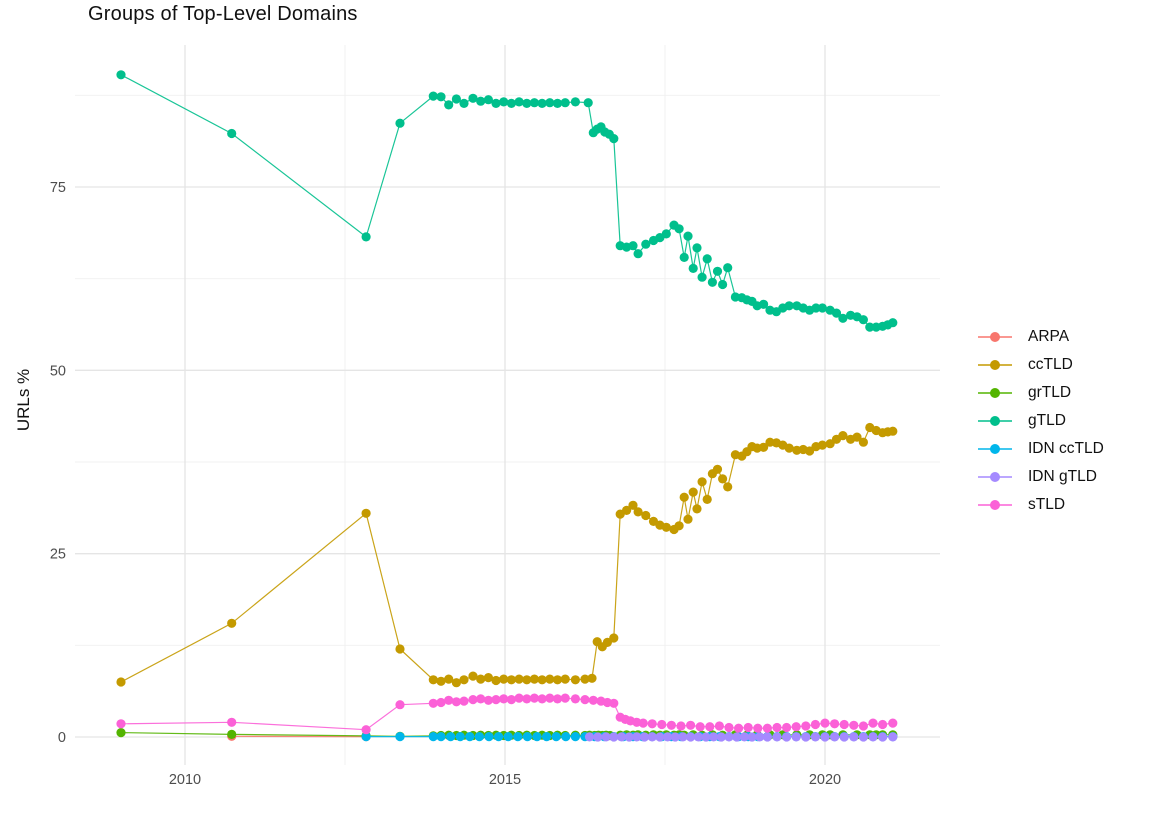 The height and width of the screenshot is (827, 1164). What do you see at coordinates (505, 780) in the screenshot?
I see `x-tick-label: 2015` at bounding box center [505, 780].